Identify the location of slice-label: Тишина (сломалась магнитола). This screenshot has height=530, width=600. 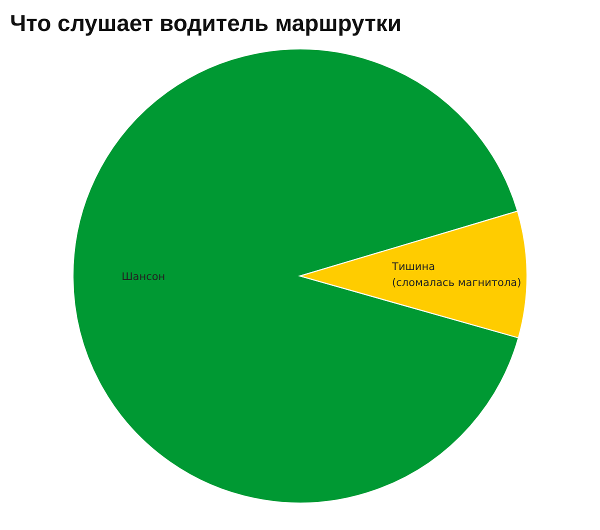
(456, 274).